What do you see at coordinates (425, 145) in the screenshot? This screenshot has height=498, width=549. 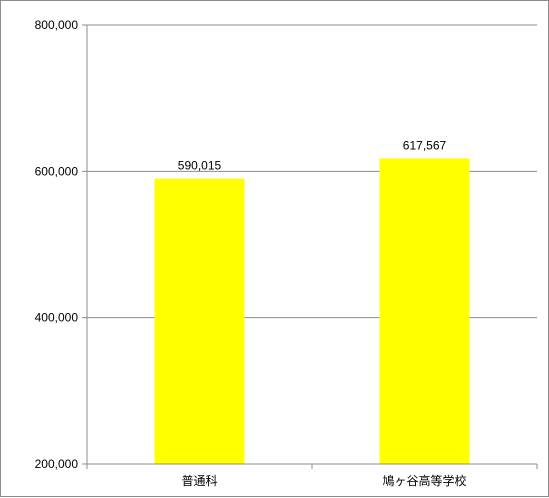 I see `data-label: 617,567` at bounding box center [425, 145].